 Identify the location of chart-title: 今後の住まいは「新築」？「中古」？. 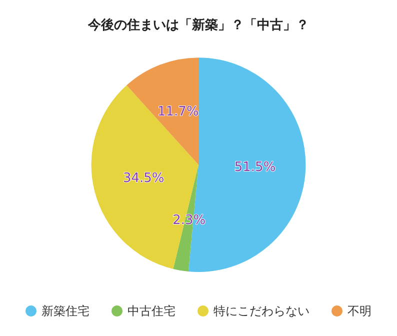
(198, 25).